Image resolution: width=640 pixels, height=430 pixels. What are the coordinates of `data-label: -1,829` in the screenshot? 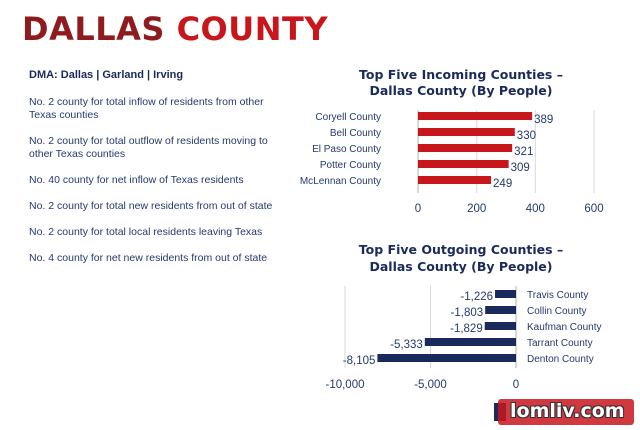 It's located at (466, 329).